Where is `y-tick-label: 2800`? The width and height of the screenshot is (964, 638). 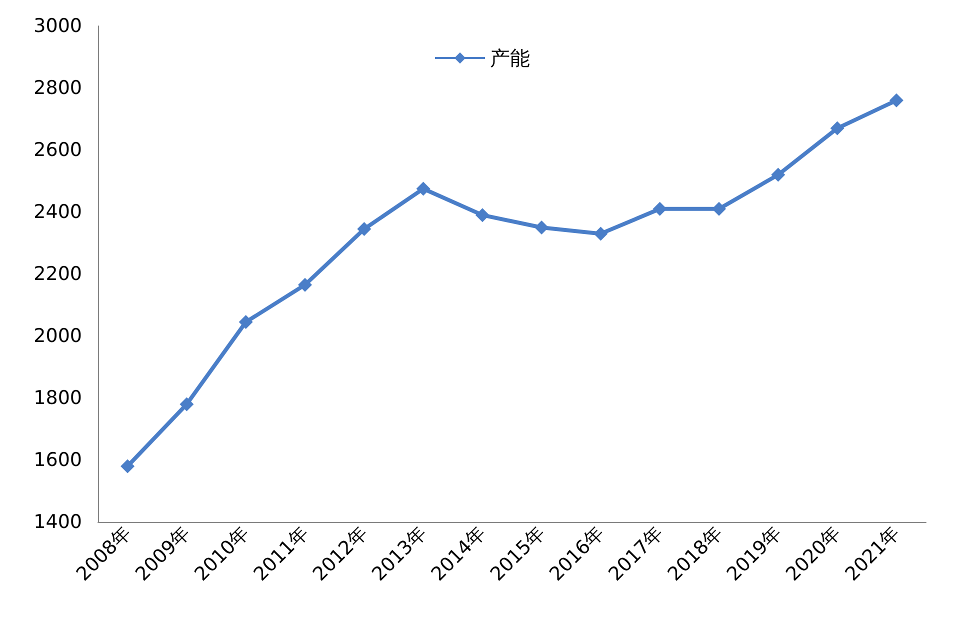
y-tick-label: 2800 is located at coordinates (58, 88).